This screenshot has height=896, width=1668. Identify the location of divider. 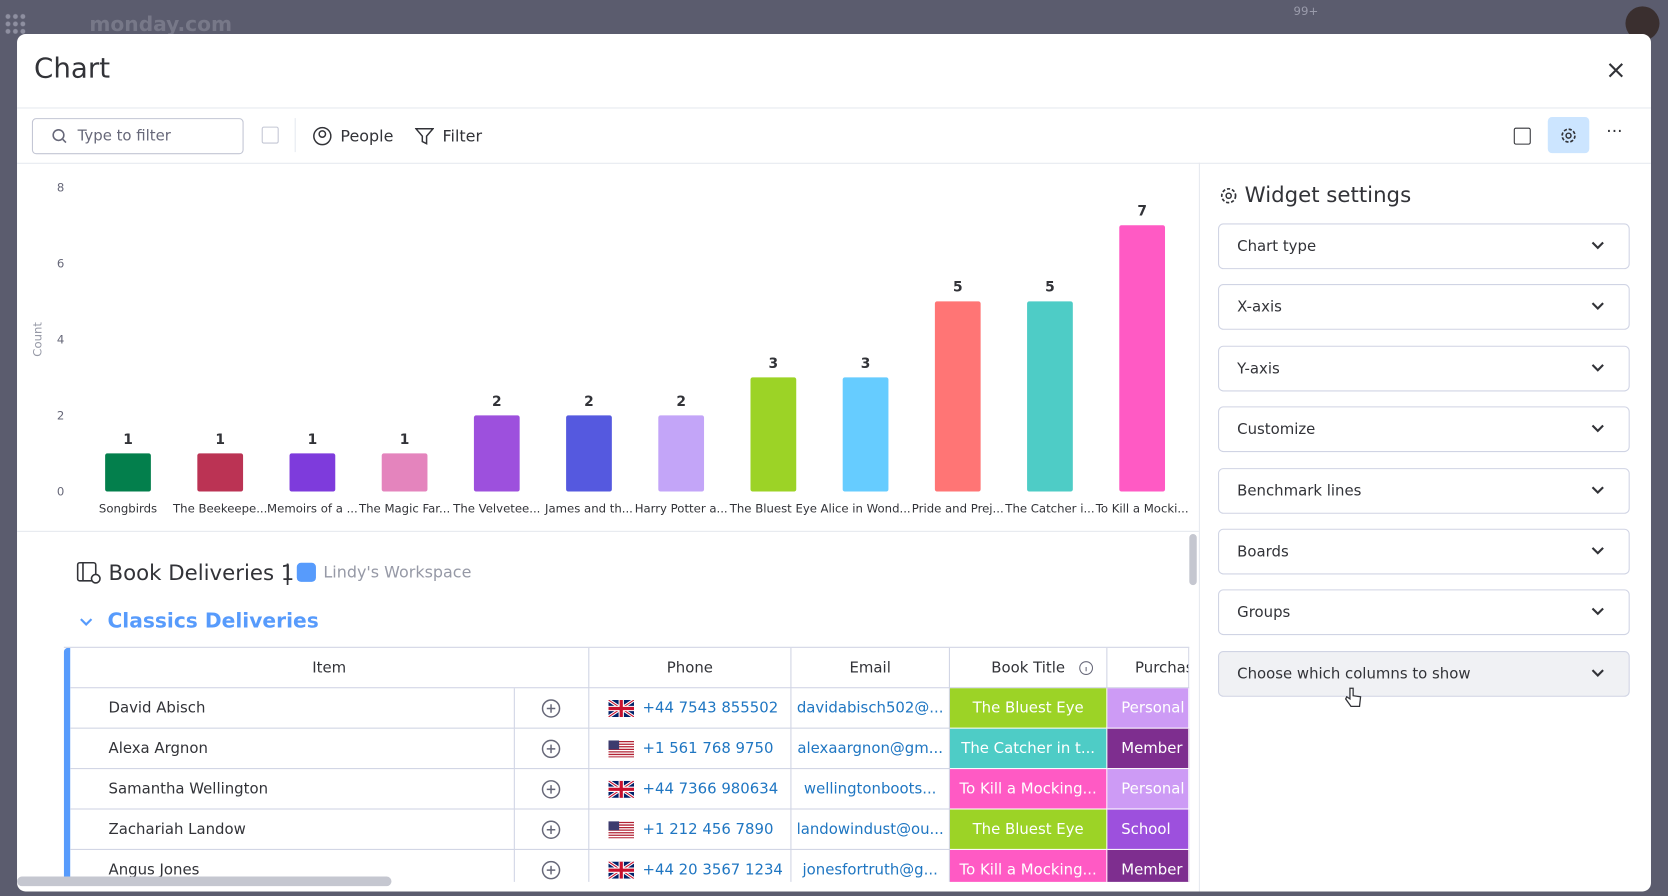
(834, 108).